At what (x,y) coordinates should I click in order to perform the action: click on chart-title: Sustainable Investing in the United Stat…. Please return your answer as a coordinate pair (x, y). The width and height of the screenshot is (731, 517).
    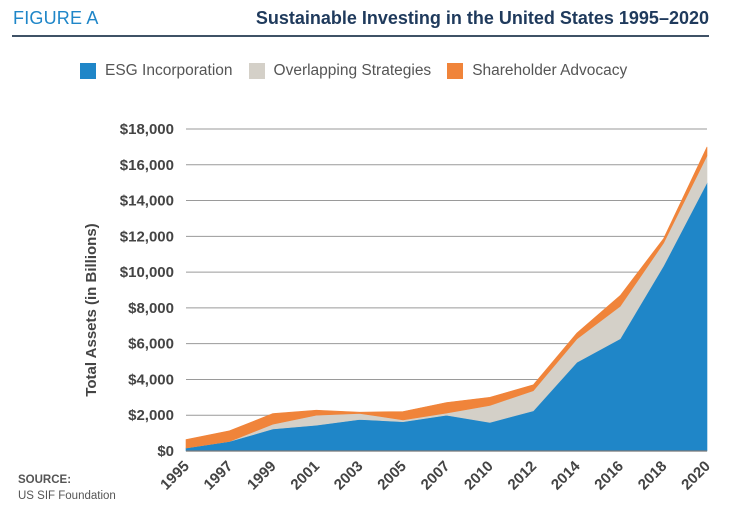
    Looking at the image, I should click on (482, 18).